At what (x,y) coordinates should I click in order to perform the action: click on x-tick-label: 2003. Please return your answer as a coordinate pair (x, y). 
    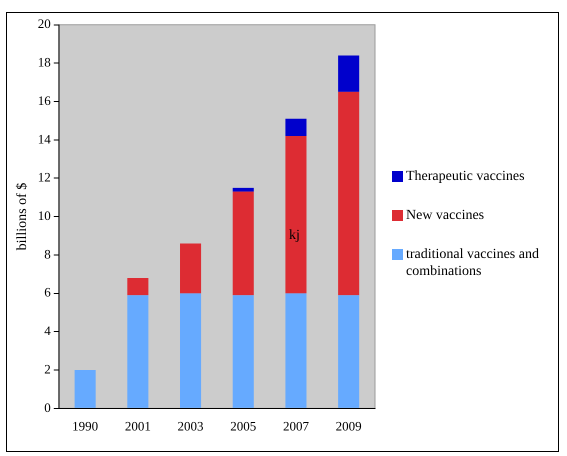
    Looking at the image, I should click on (191, 426).